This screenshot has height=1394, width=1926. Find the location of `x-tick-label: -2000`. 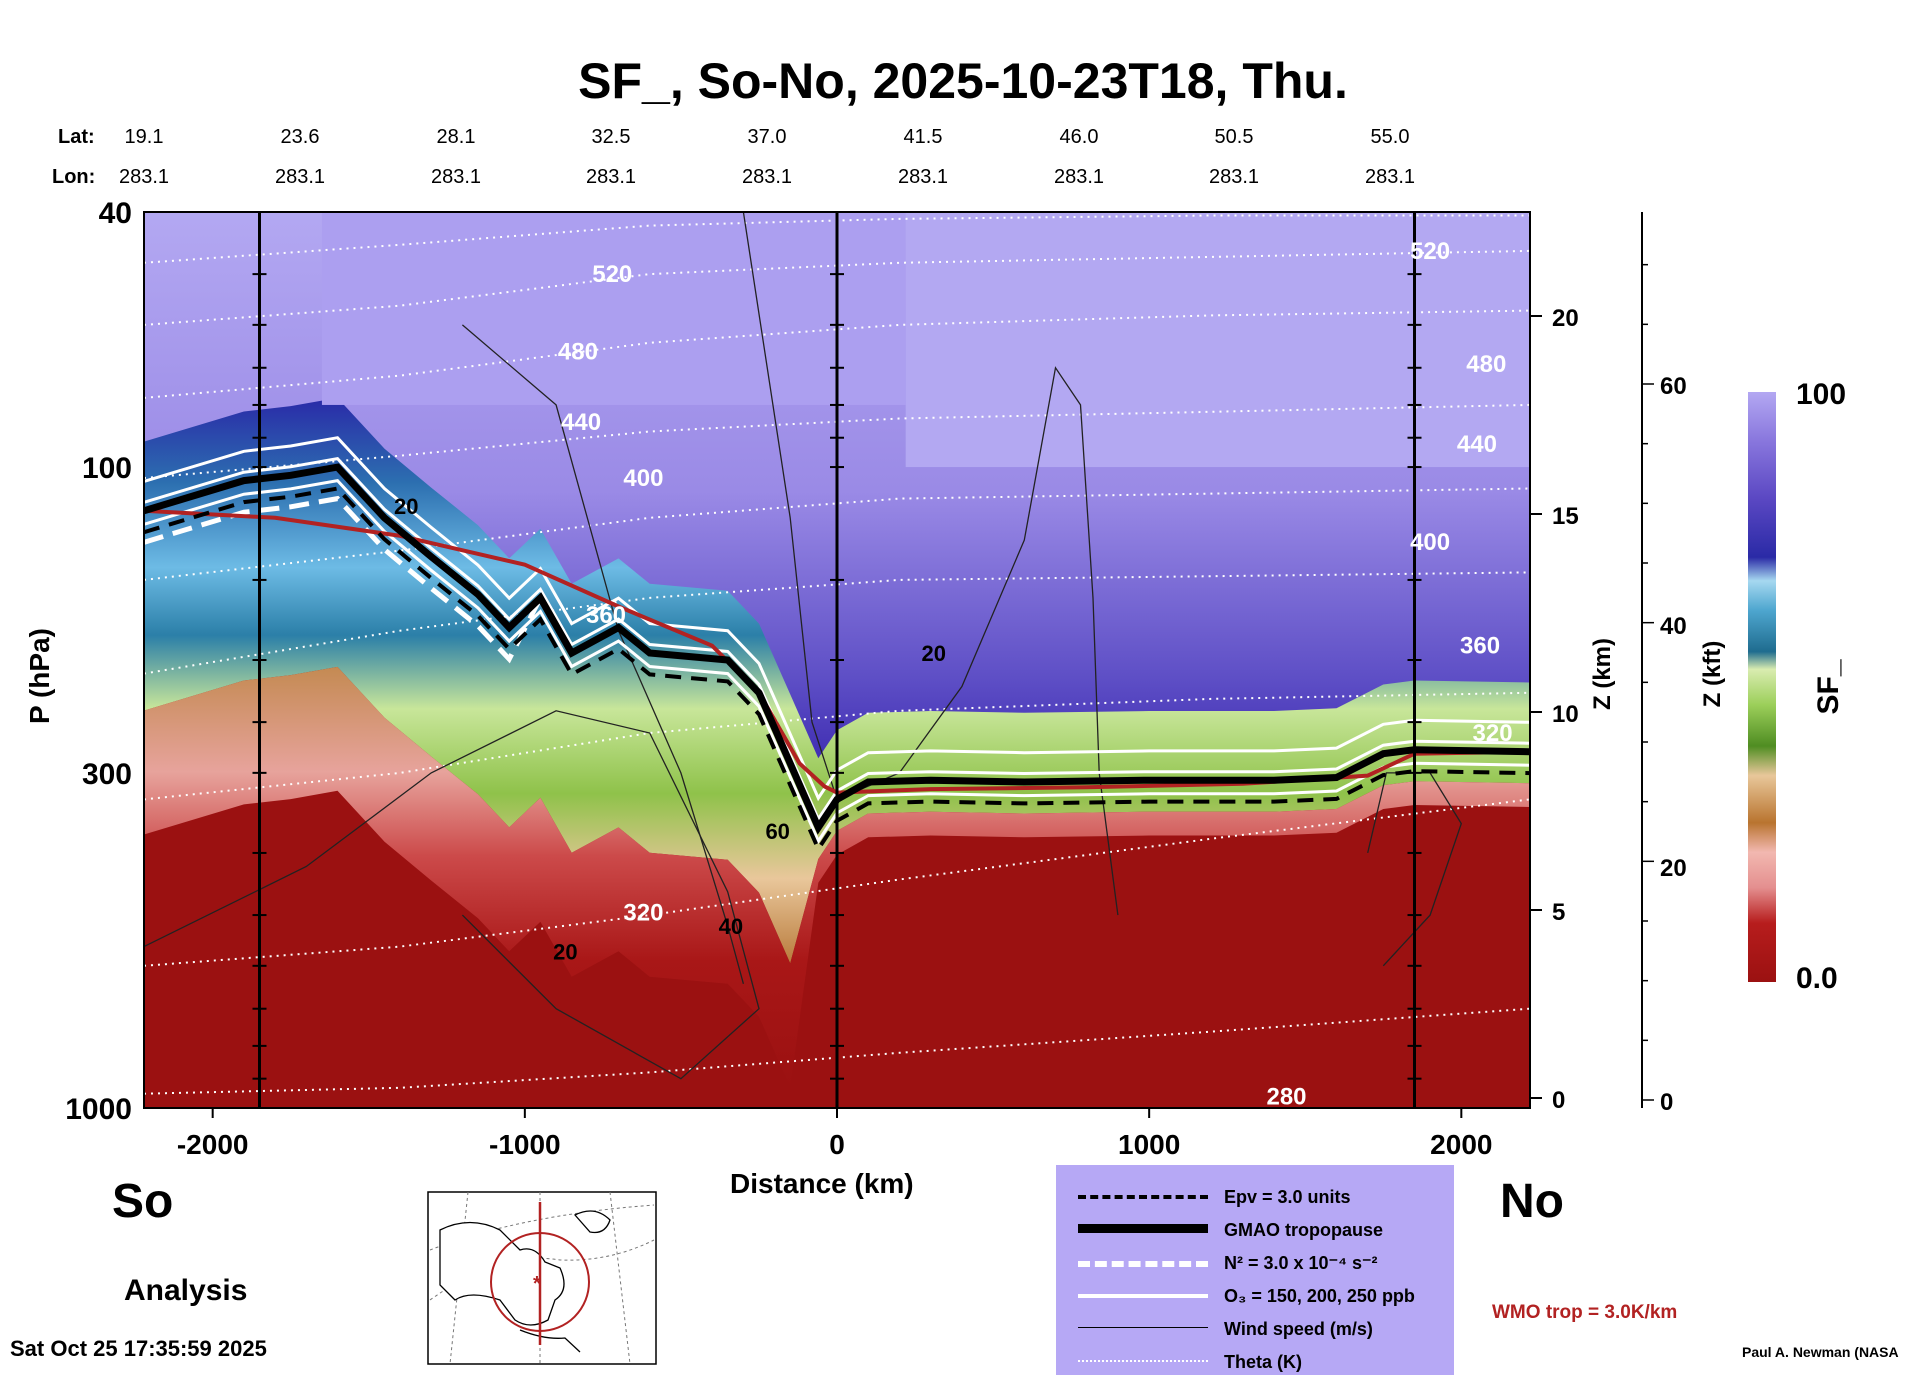

x-tick-label: -2000 is located at coordinates (213, 1144).